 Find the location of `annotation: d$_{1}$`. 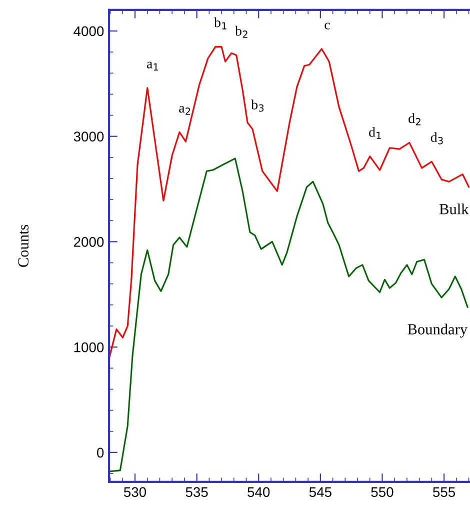

annotation: d$_{1}$ is located at coordinates (375, 133).